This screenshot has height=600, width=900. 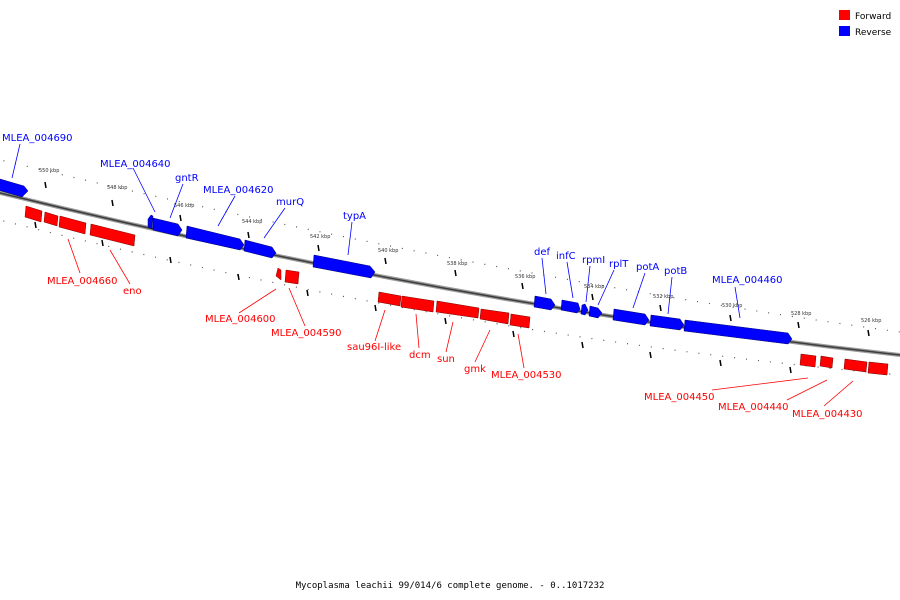 What do you see at coordinates (184, 206) in the screenshot?
I see `tick-label: 546 kbp` at bounding box center [184, 206].